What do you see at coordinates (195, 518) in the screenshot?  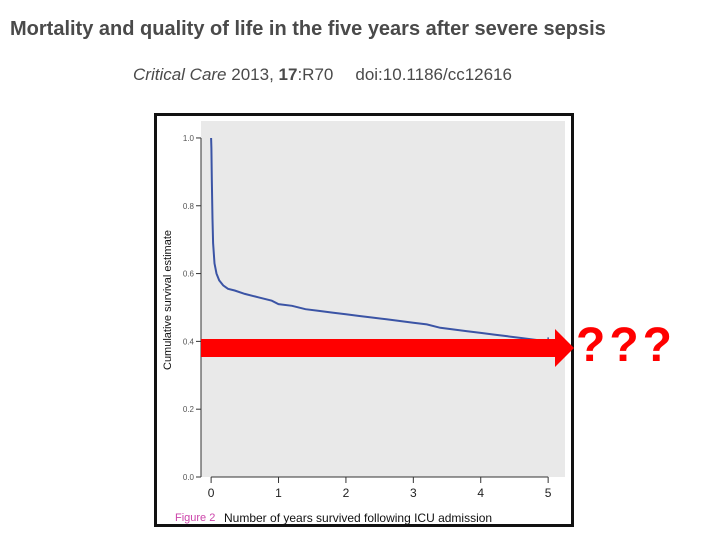 I see `figure-caption: Figure 2` at bounding box center [195, 518].